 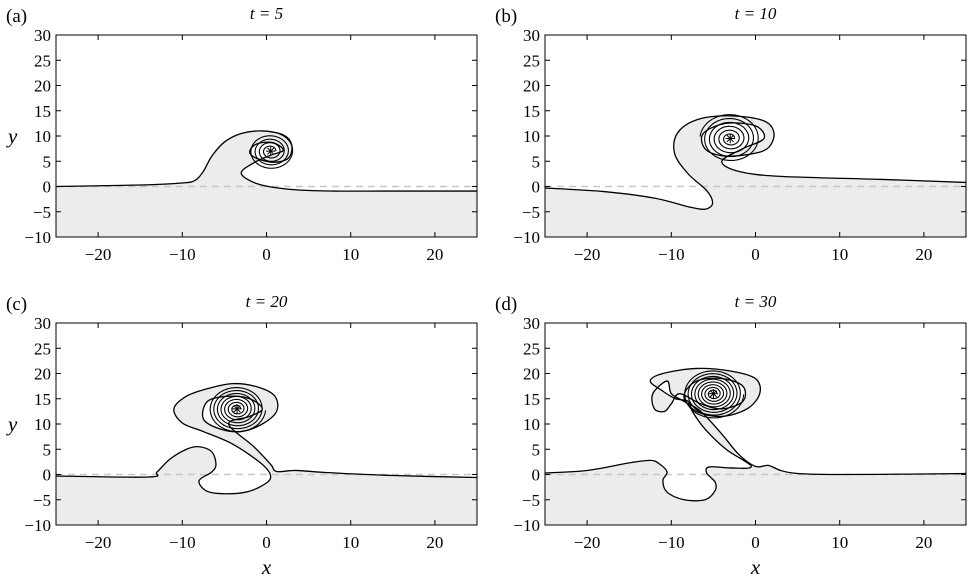 What do you see at coordinates (756, 13) in the screenshot?
I see `panel-title: t = 10` at bounding box center [756, 13].